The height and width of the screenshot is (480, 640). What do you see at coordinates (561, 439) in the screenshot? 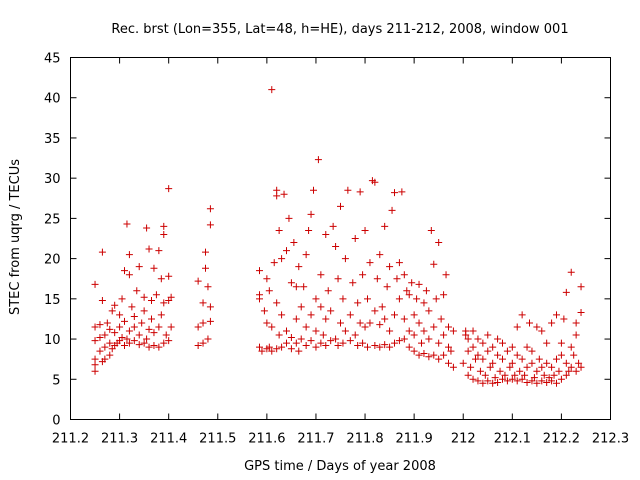
I see `x-tick-label: 212.2` at bounding box center [561, 439].